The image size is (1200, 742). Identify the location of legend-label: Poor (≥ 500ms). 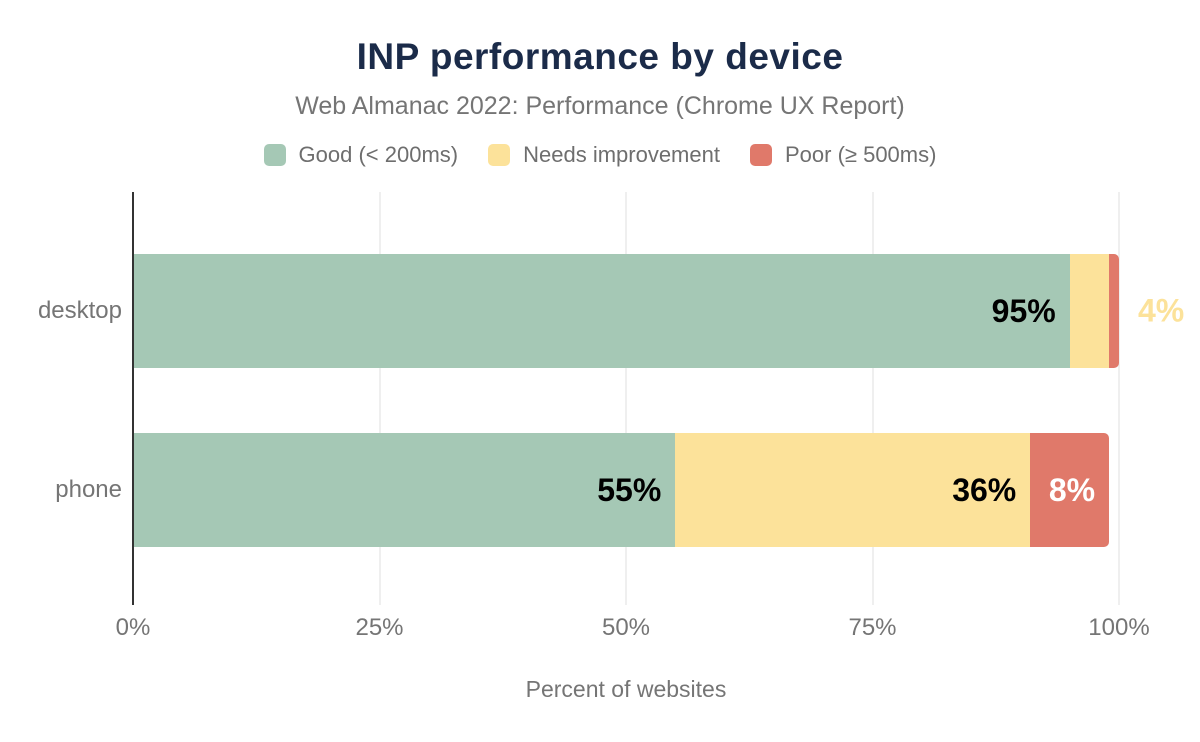
(860, 154).